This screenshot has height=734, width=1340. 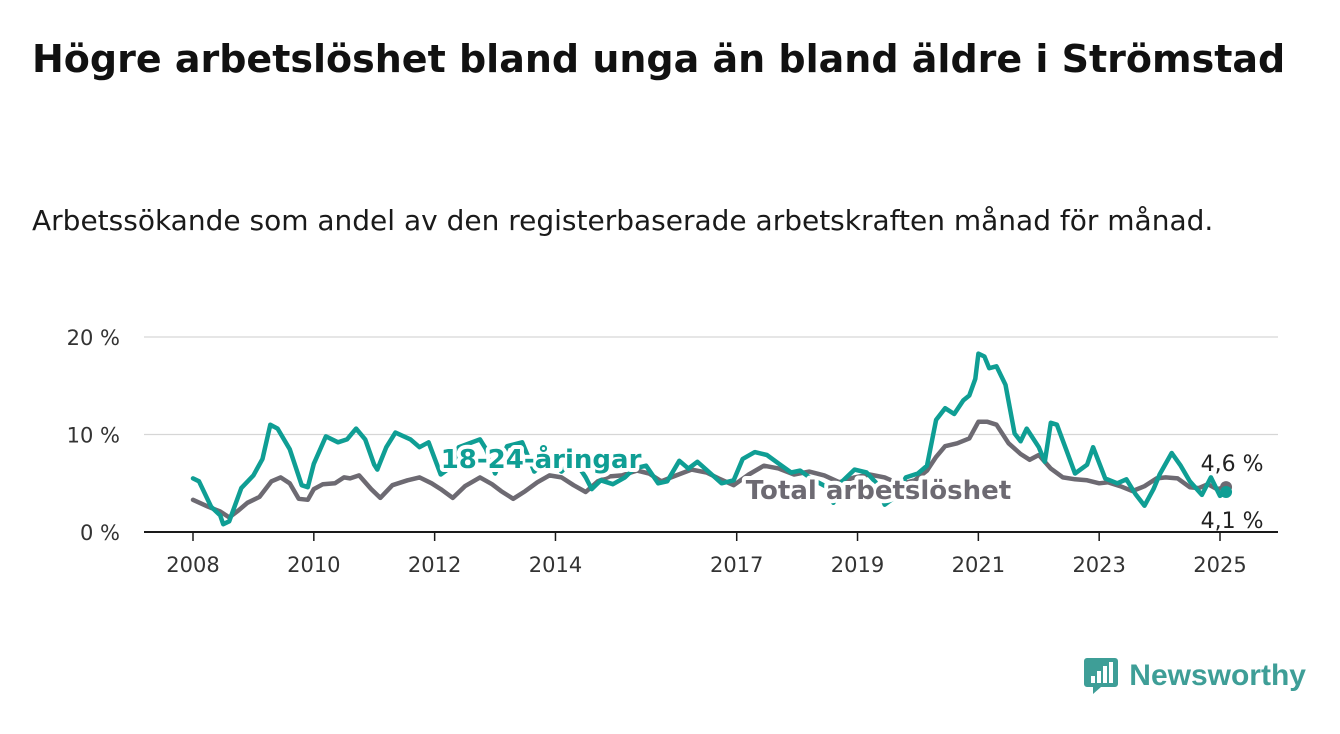 What do you see at coordinates (100, 533) in the screenshot?
I see `y-tick-label: 0 %` at bounding box center [100, 533].